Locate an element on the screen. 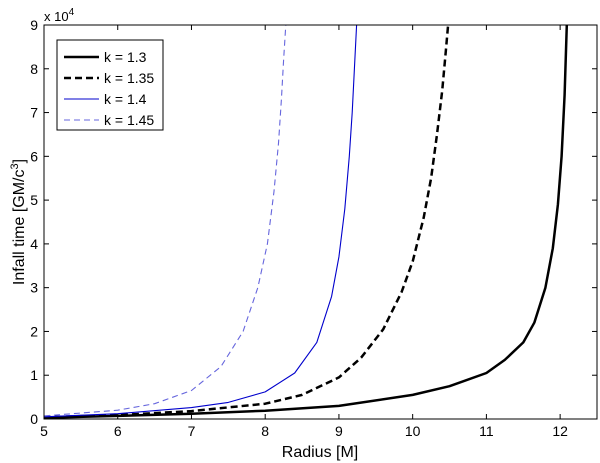 This screenshot has height=463, width=600. x-tick-label: 9 is located at coordinates (339, 431).